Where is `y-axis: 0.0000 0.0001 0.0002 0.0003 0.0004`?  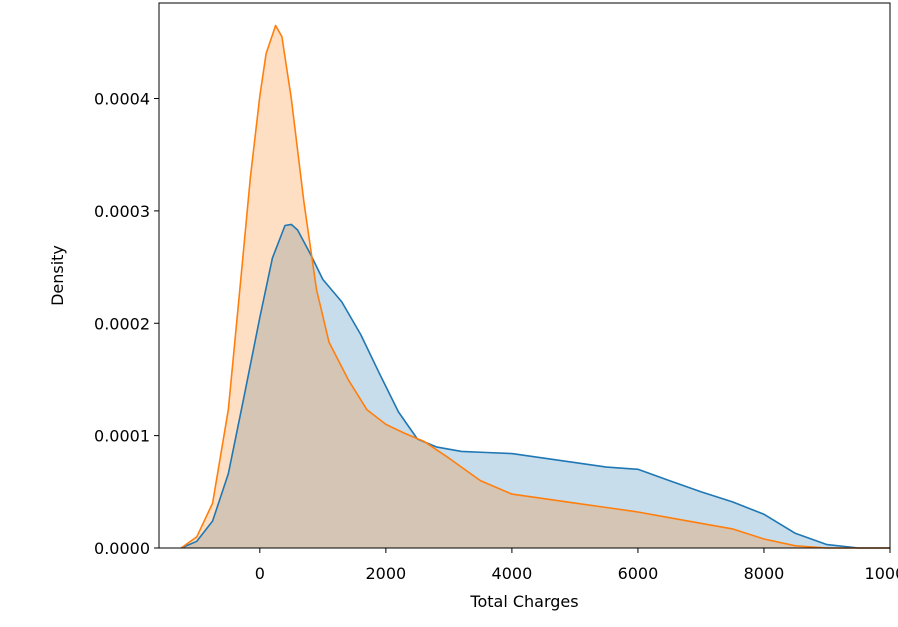
y-axis: 0.0000 0.0001 0.0002 0.0003 0.0004 is located at coordinates (126, 324).